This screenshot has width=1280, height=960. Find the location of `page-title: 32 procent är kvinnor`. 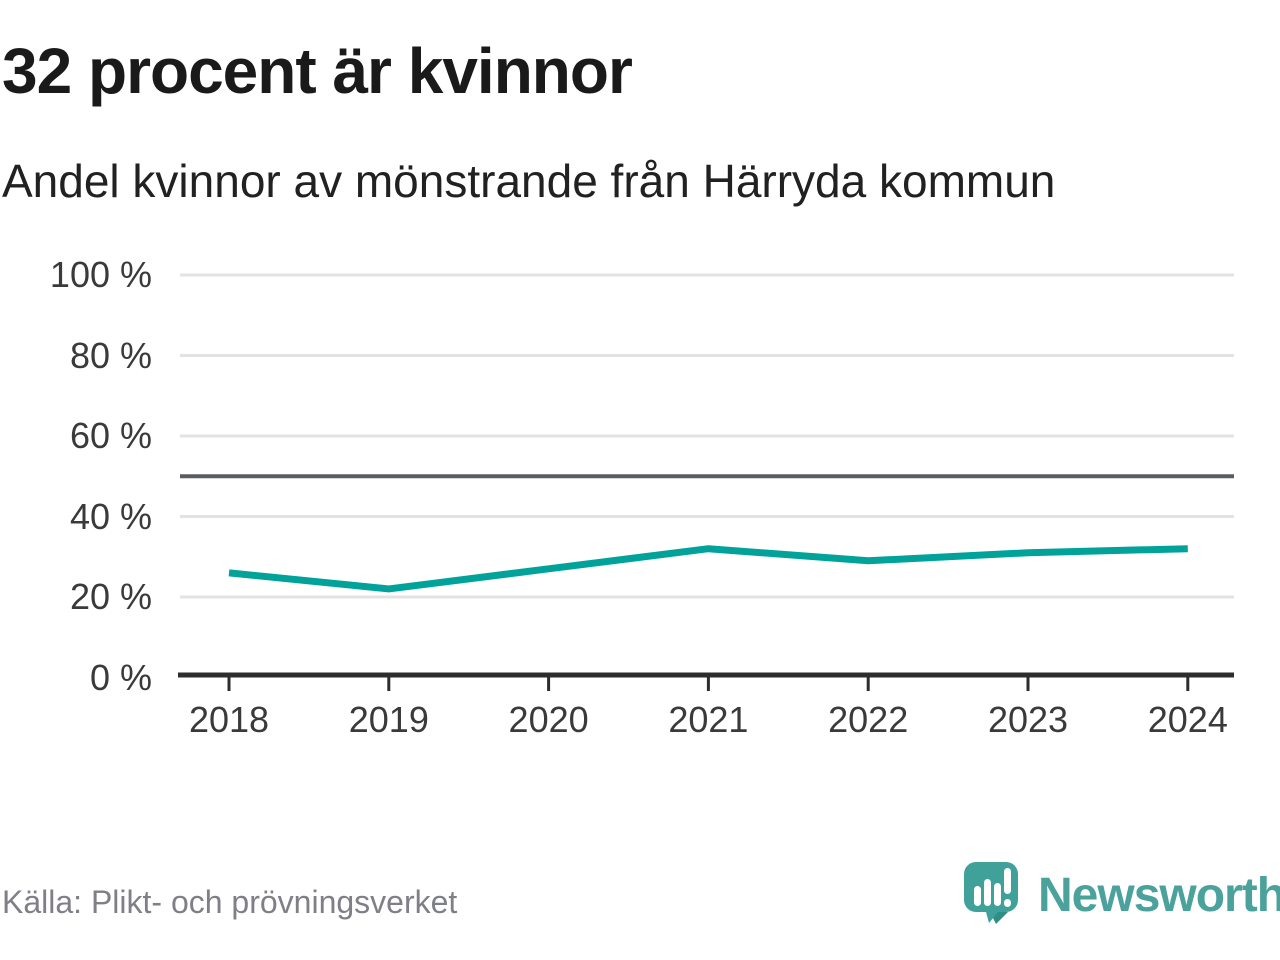

page-title: 32 procent är kvinnor is located at coordinates (317, 71).